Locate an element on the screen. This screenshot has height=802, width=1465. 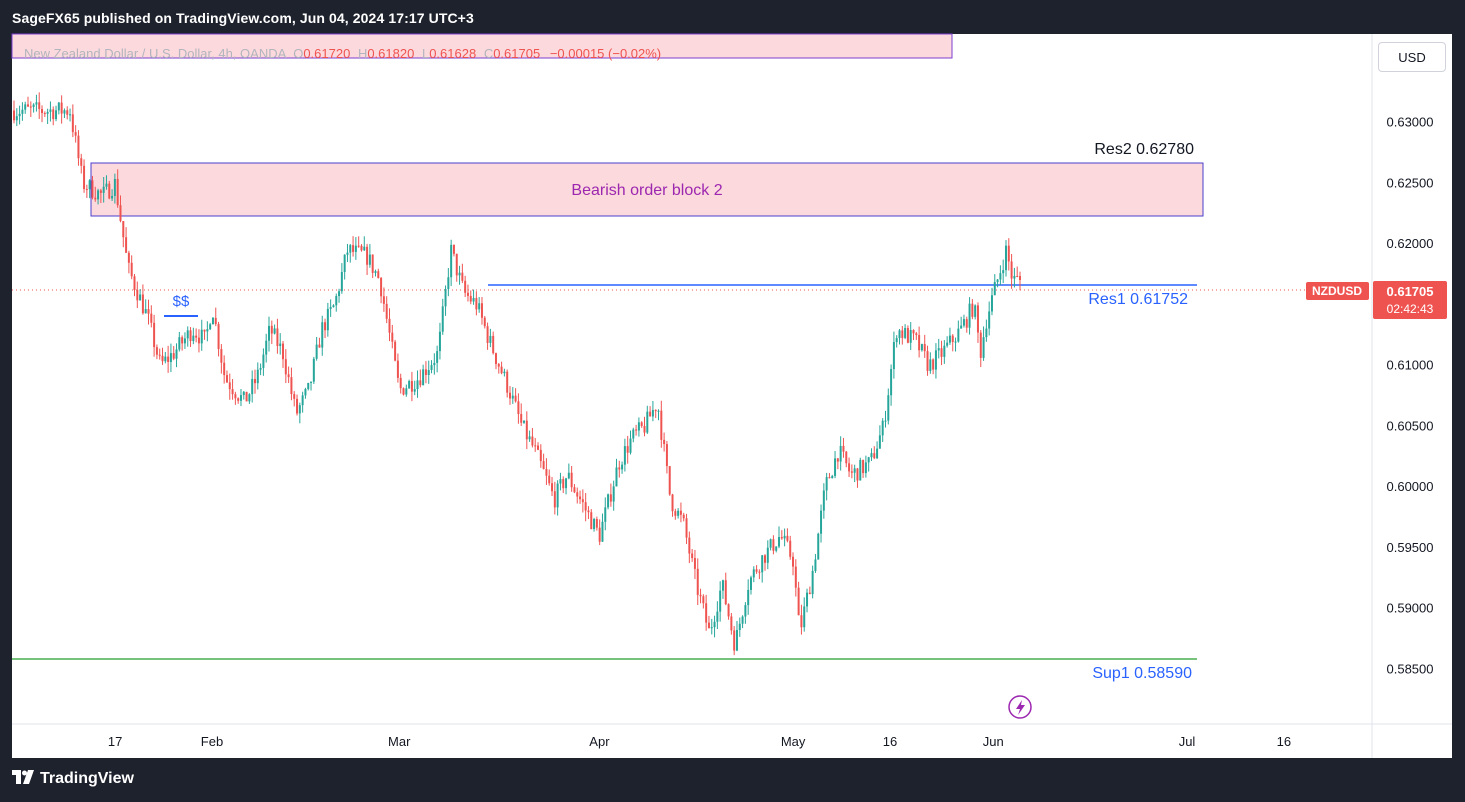
legend-box is located at coordinates (482, 46).